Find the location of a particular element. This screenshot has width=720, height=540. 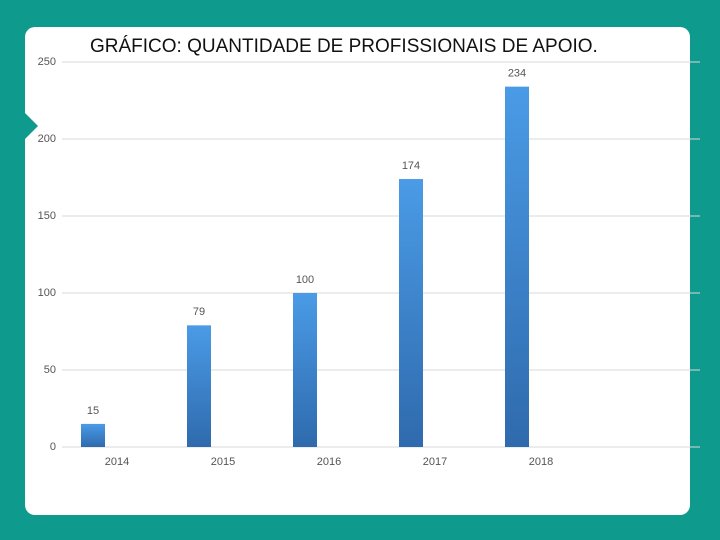

value-label: 100 is located at coordinates (305, 280).